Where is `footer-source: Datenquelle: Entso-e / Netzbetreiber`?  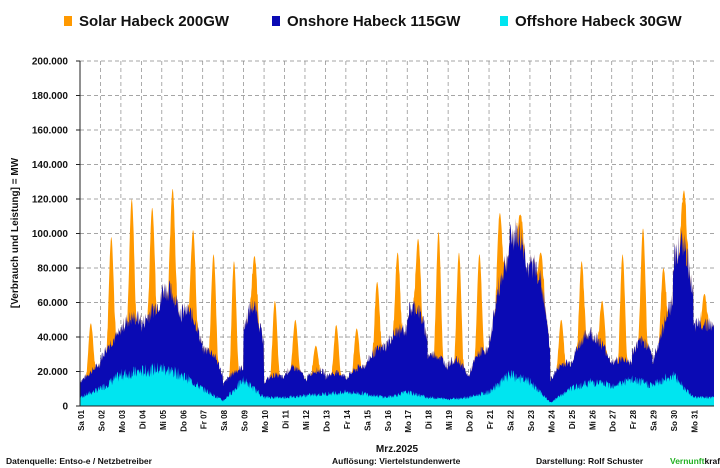
footer-source: Datenquelle: Entso-e / Netzbetreiber is located at coordinates (79, 461).